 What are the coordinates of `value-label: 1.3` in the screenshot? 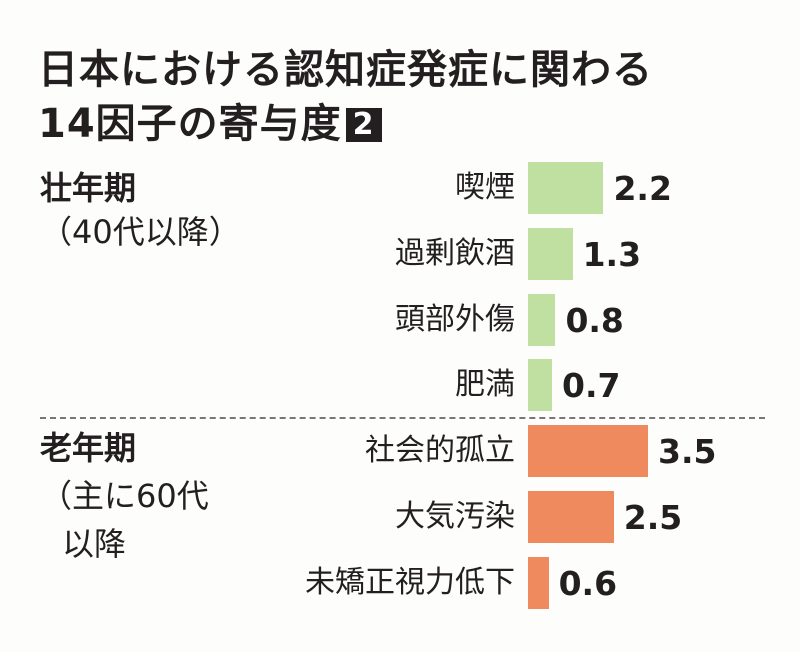 It's located at (612, 254).